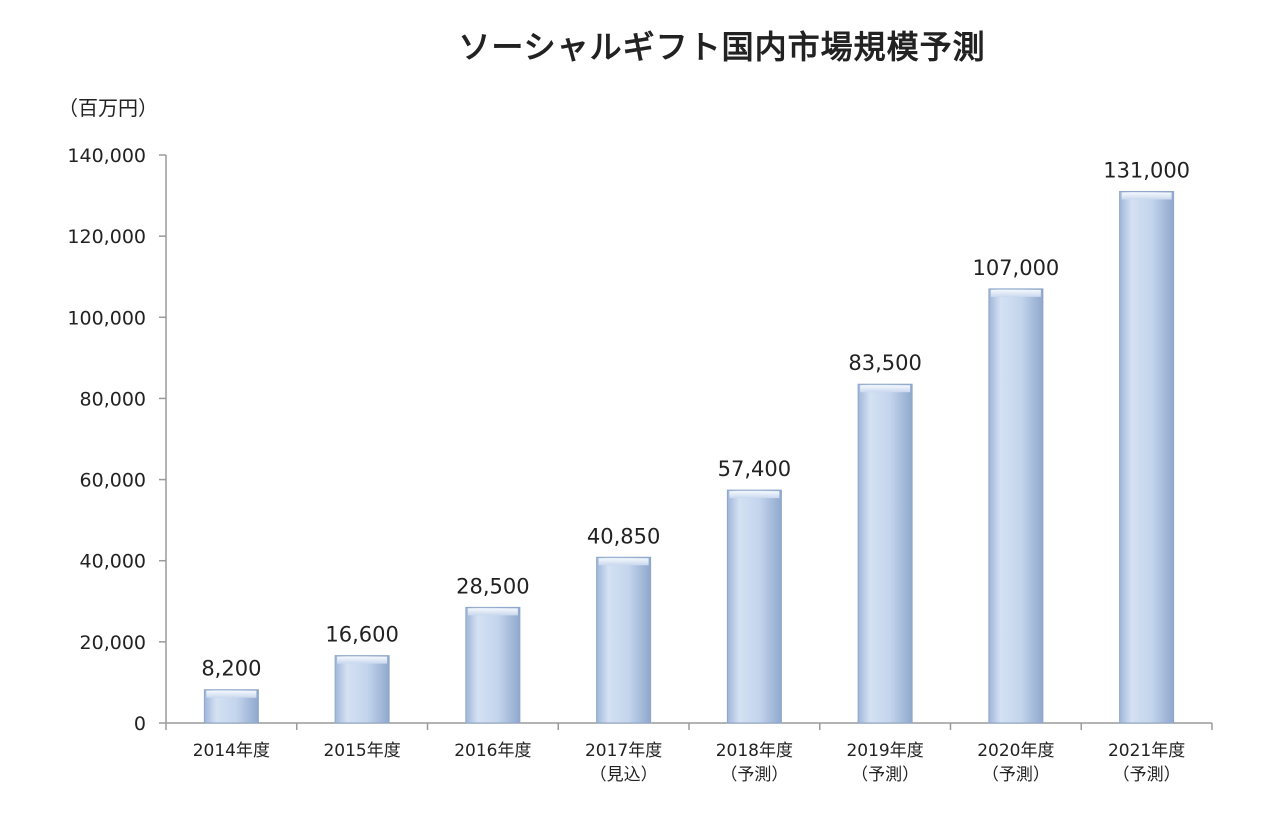 This screenshot has height=822, width=1274. What do you see at coordinates (722, 47) in the screenshot?
I see `chart-title: ソーシャルギフト国内市場規模予測` at bounding box center [722, 47].